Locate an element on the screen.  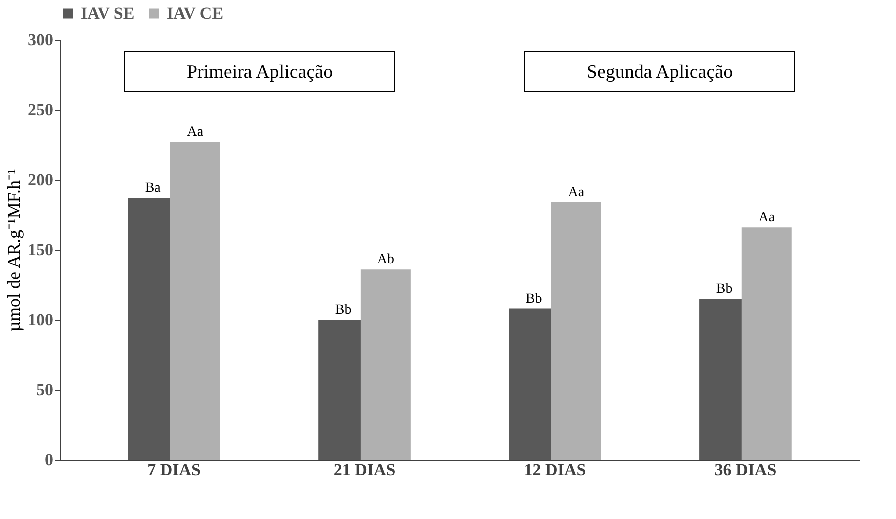
y-tick-label: 50 is located at coordinates (45, 390).